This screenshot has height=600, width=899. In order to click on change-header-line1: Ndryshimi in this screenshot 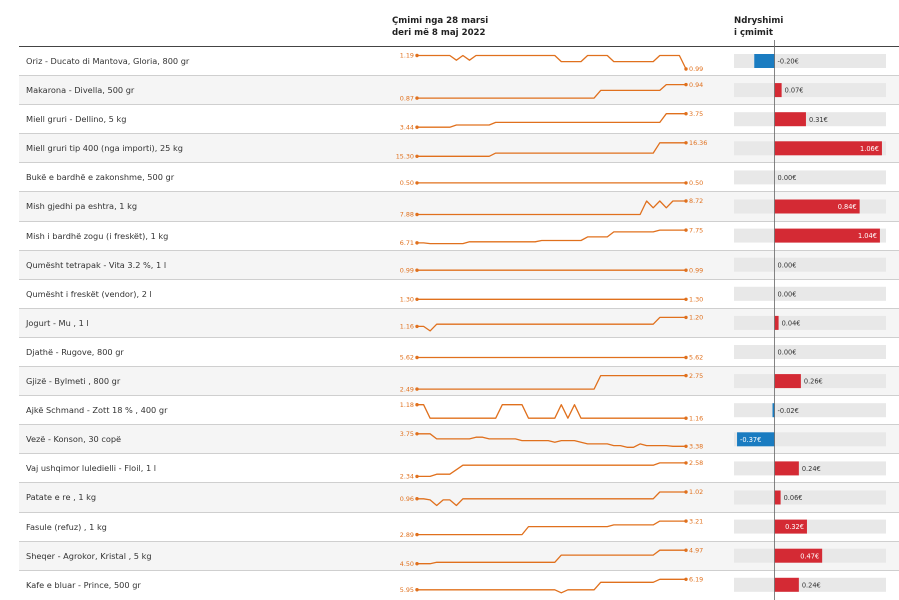, I will do `click(759, 21)`.